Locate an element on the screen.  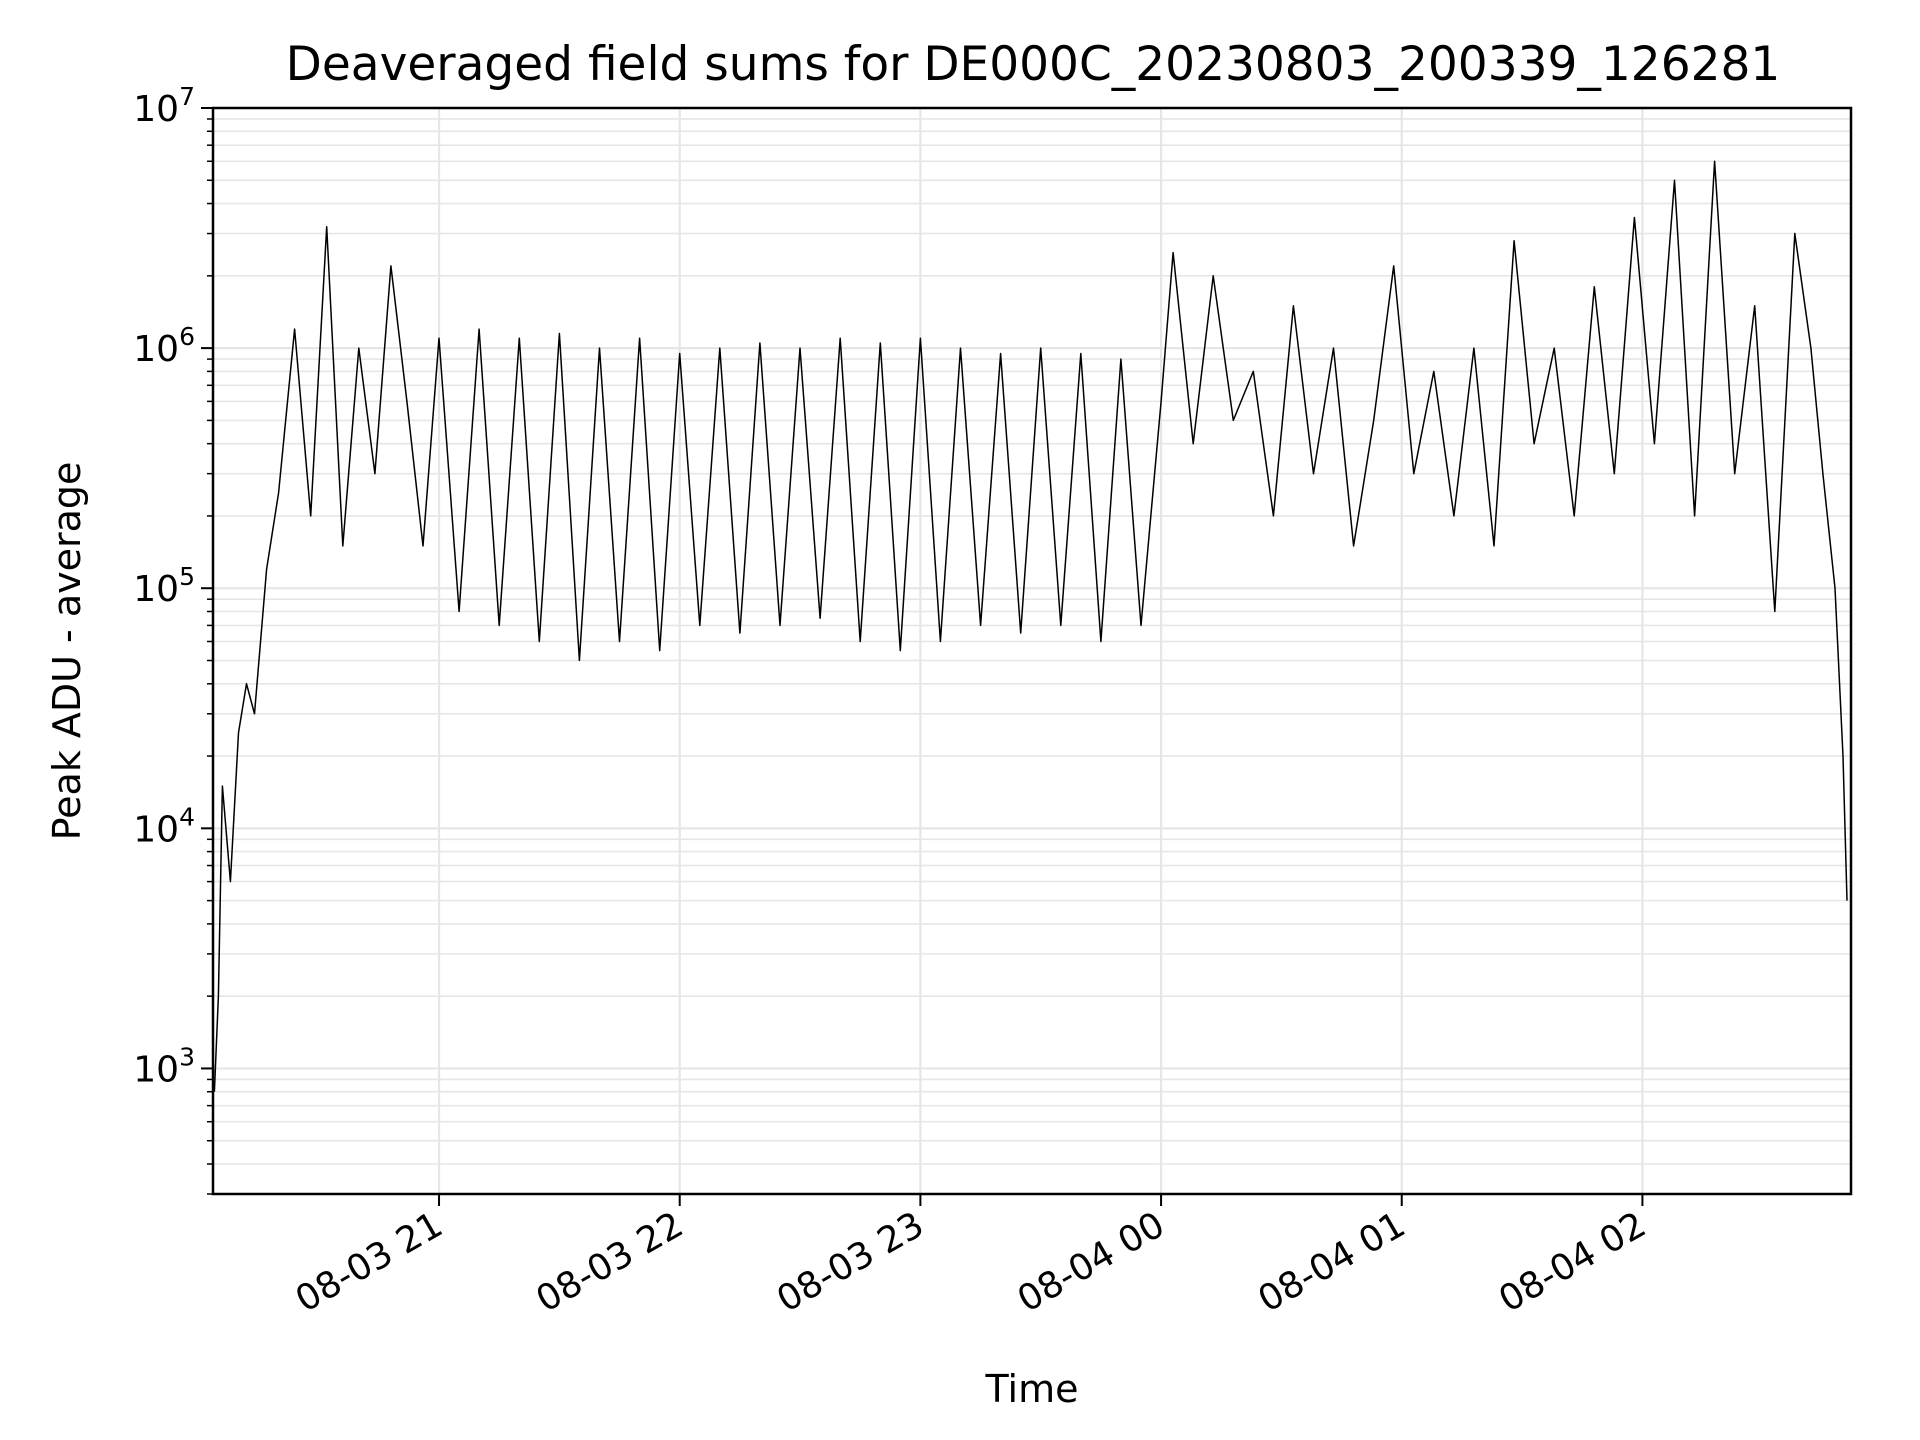
y-tick-label: 10⁴ is located at coordinates (164, 826).